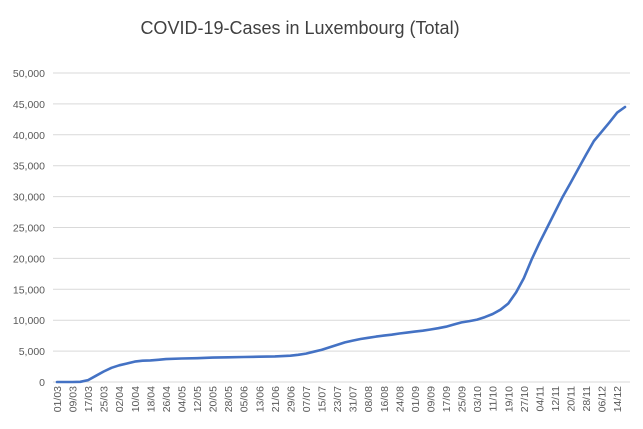  Describe the element at coordinates (42, 383) in the screenshot. I see `y-tick-label: 0` at that location.